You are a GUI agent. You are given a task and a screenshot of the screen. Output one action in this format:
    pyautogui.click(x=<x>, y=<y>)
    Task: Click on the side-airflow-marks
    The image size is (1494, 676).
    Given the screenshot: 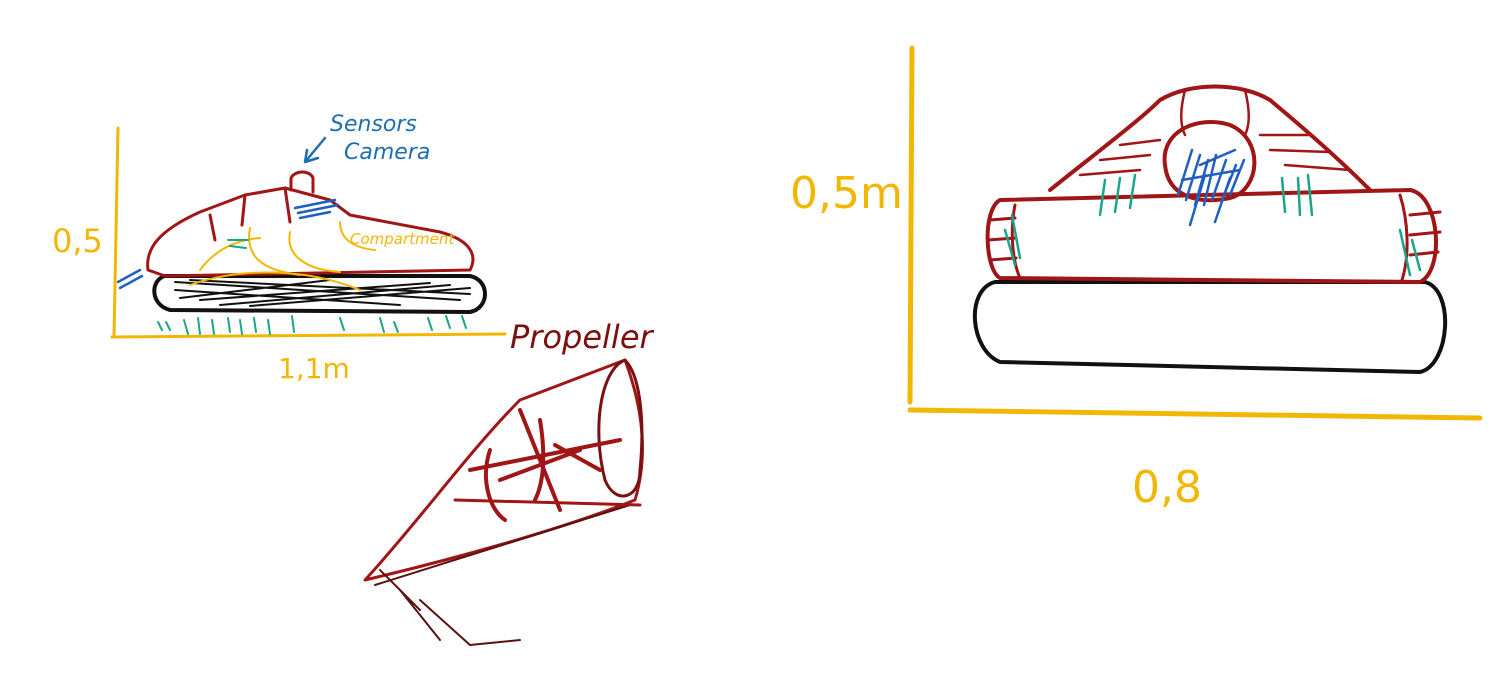 What is the action you would take?
    pyautogui.click(x=312, y=287)
    